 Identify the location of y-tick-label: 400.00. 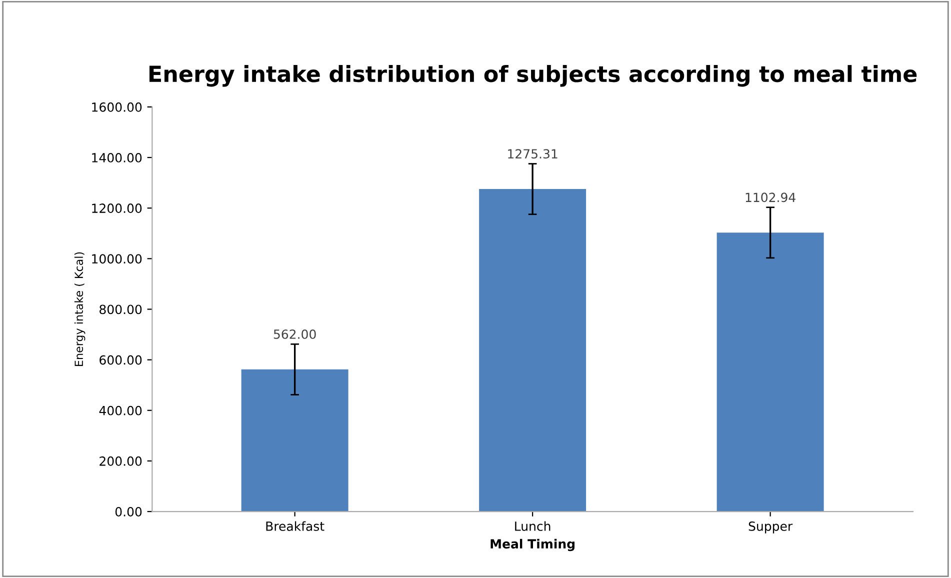
(120, 411).